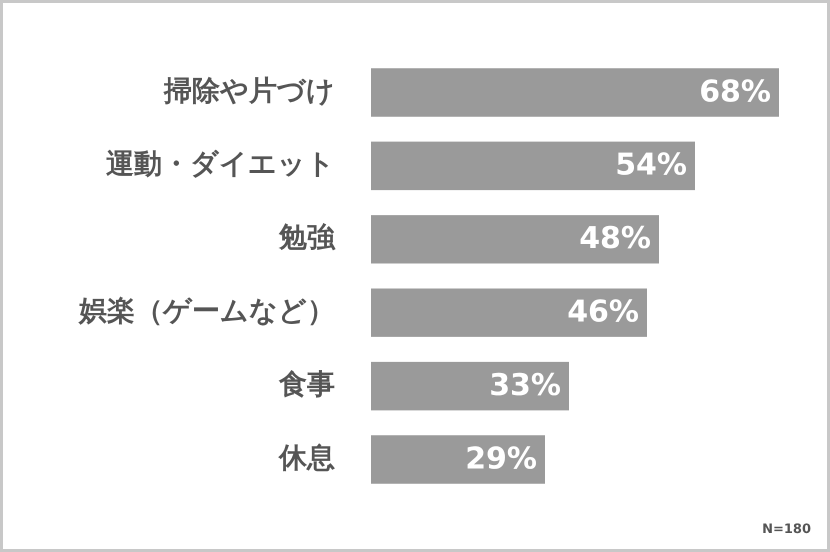 This screenshot has width=830, height=552. I want to click on data-label: 54%, so click(651, 165).